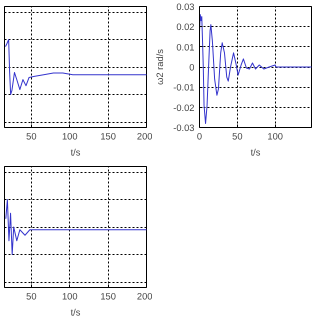 The image size is (320, 320). Describe the element at coordinates (184, 107) in the screenshot. I see `y-tick-label: -0.02` at that location.